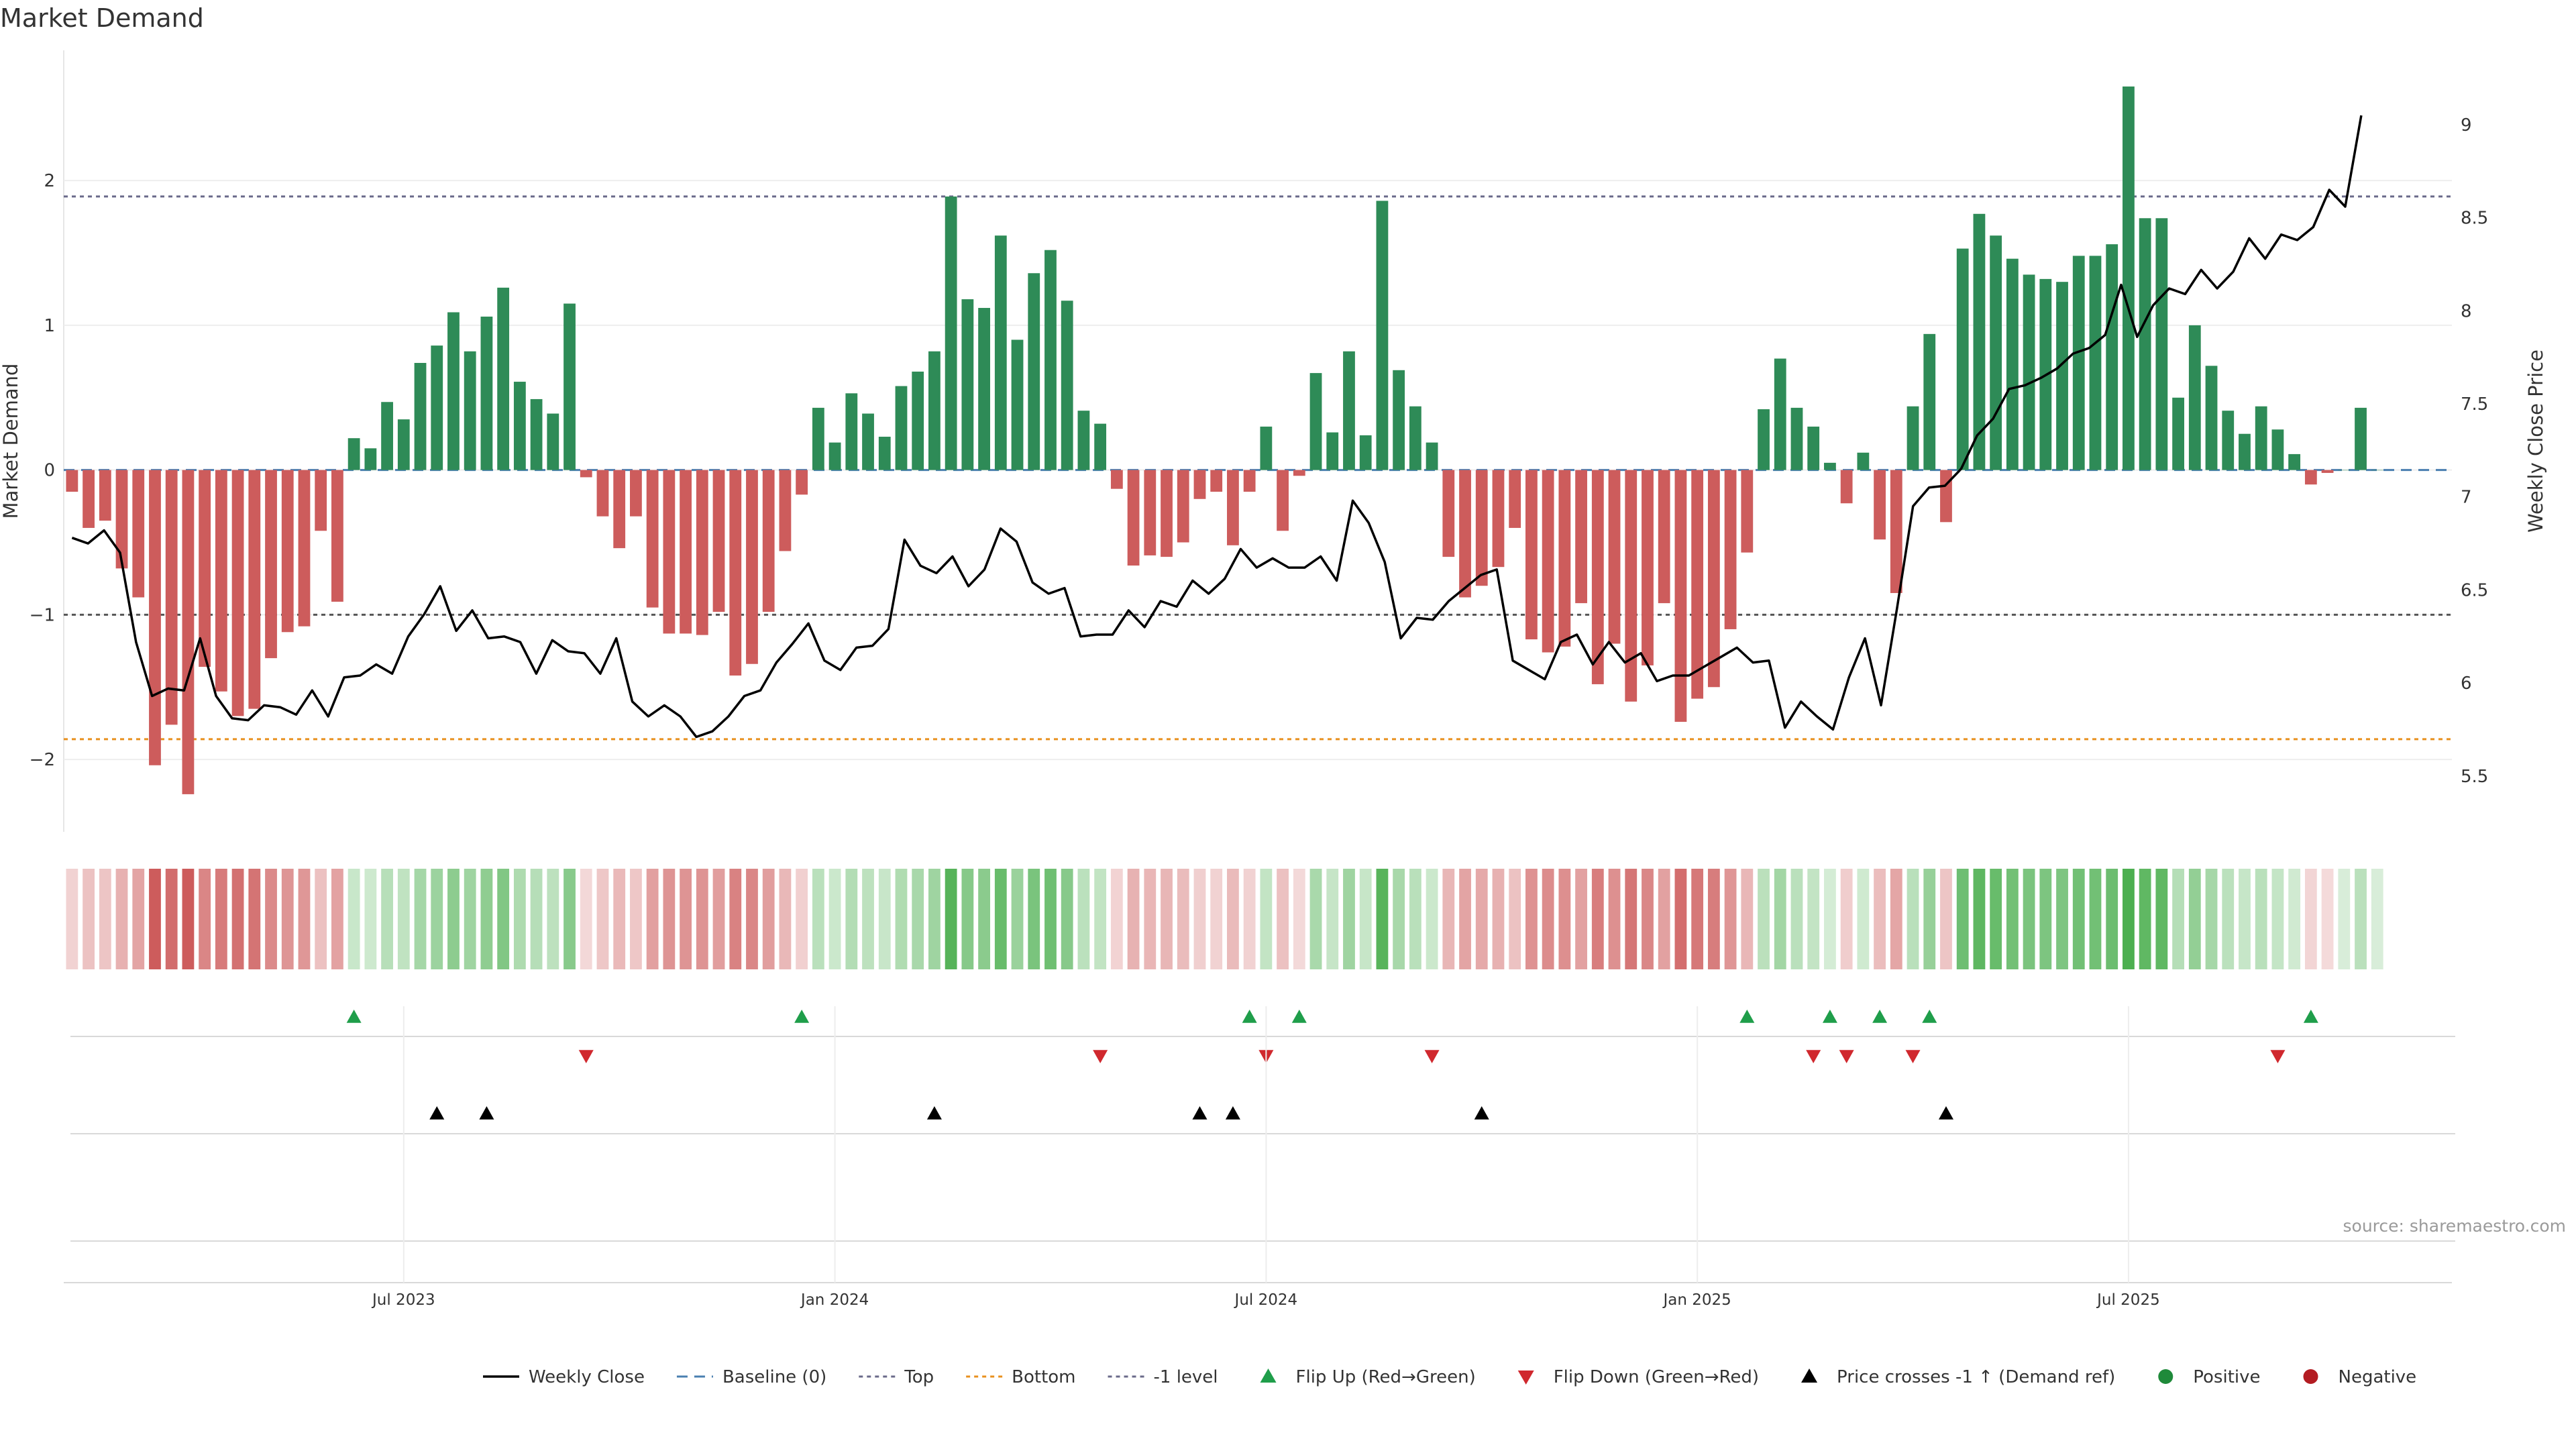 This screenshot has height=1449, width=2576. I want to click on legend-label: Positive, so click(2226, 1377).